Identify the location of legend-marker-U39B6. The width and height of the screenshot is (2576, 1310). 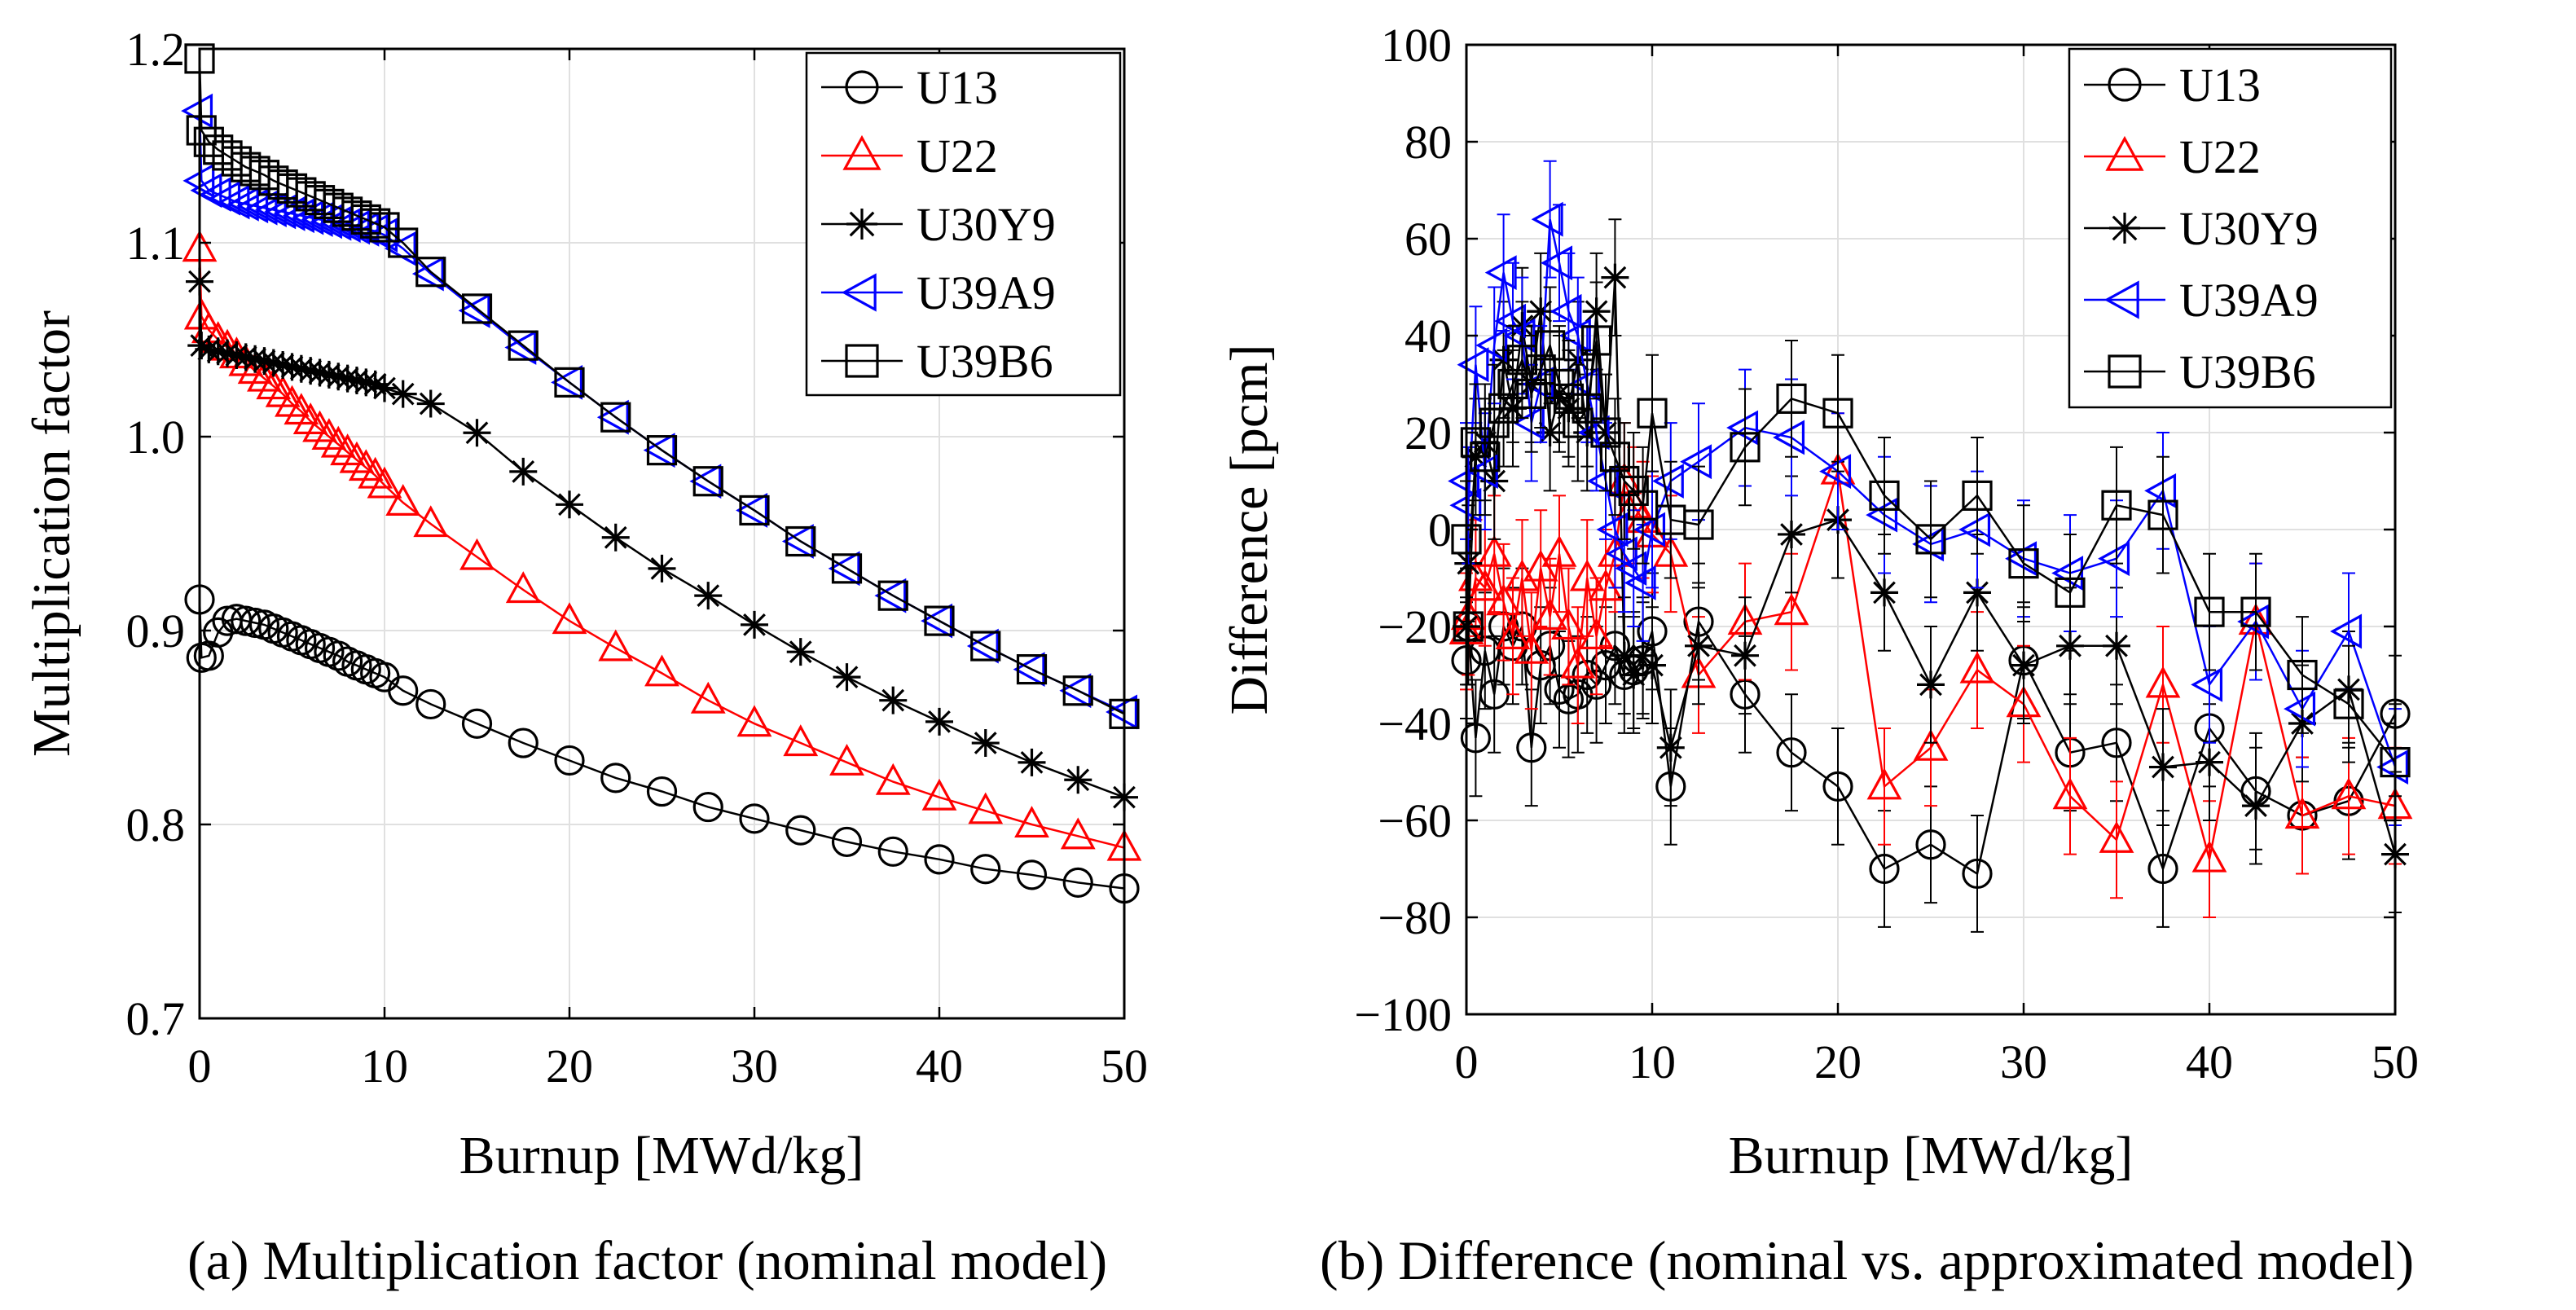
(2125, 372).